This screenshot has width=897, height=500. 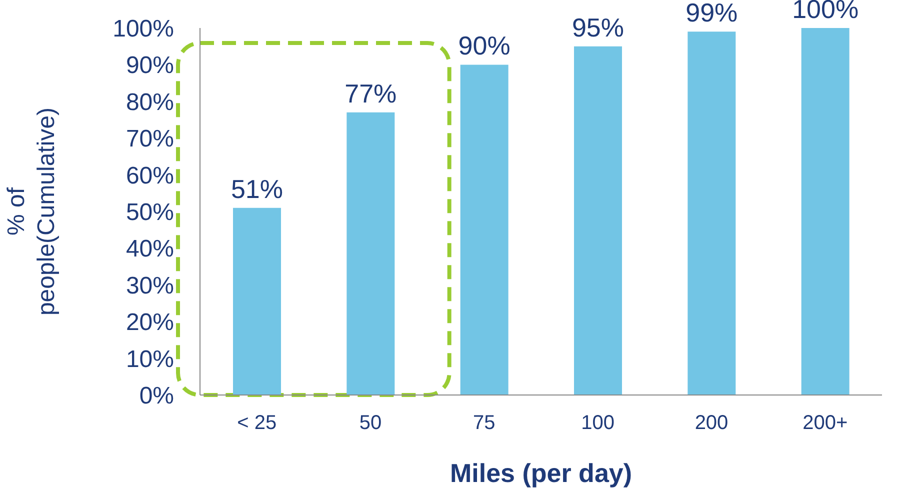 What do you see at coordinates (31, 211) in the screenshot?
I see `y-axis-title: % of people(Cumulative)` at bounding box center [31, 211].